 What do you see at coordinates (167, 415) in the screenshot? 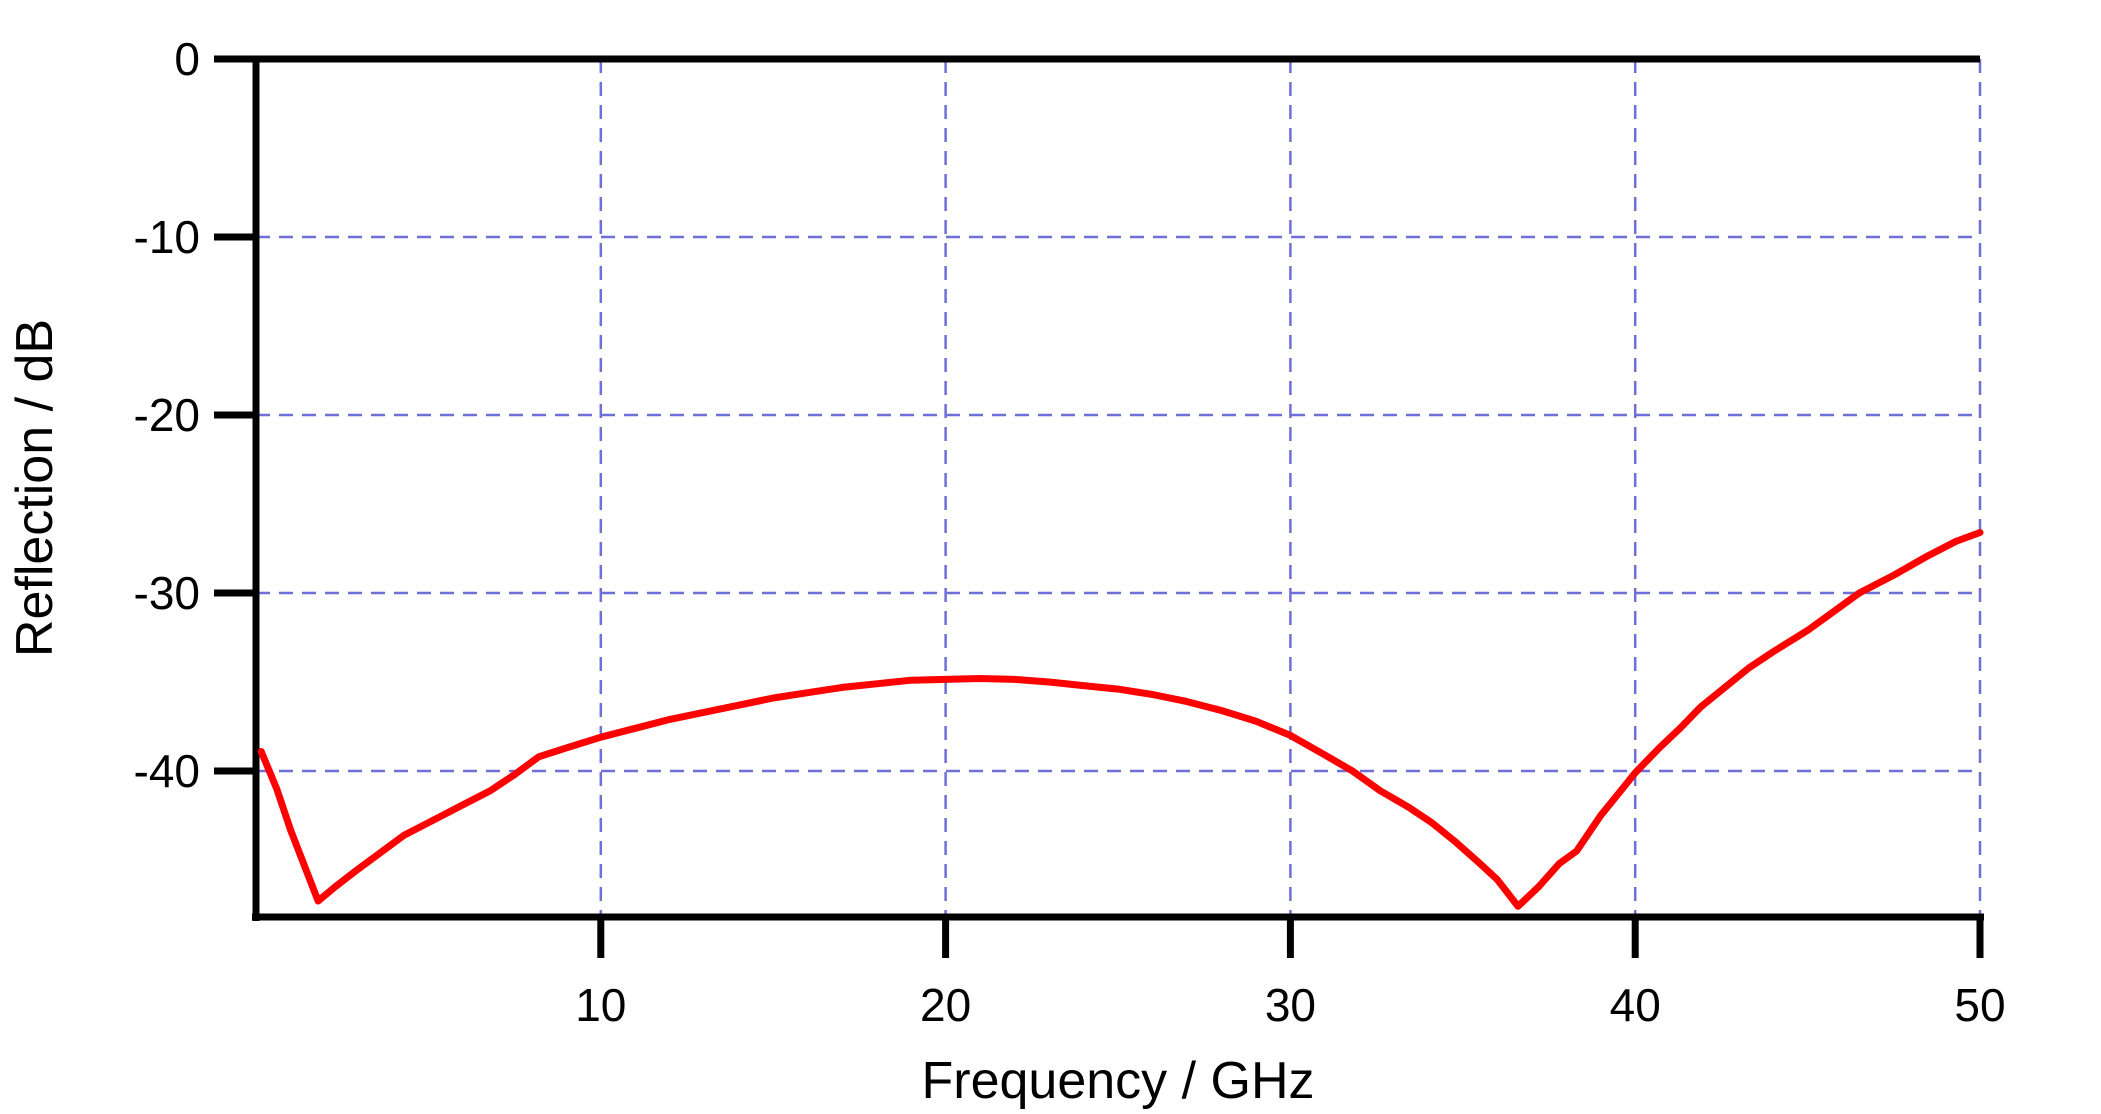
I see `y-tick-label--20: -20` at bounding box center [167, 415].